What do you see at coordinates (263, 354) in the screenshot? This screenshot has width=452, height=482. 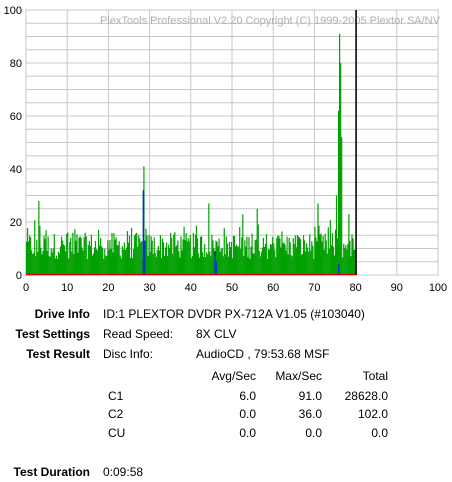 I see `disc-info-value: AudioCD , 79:53.68 MSF` at bounding box center [263, 354].